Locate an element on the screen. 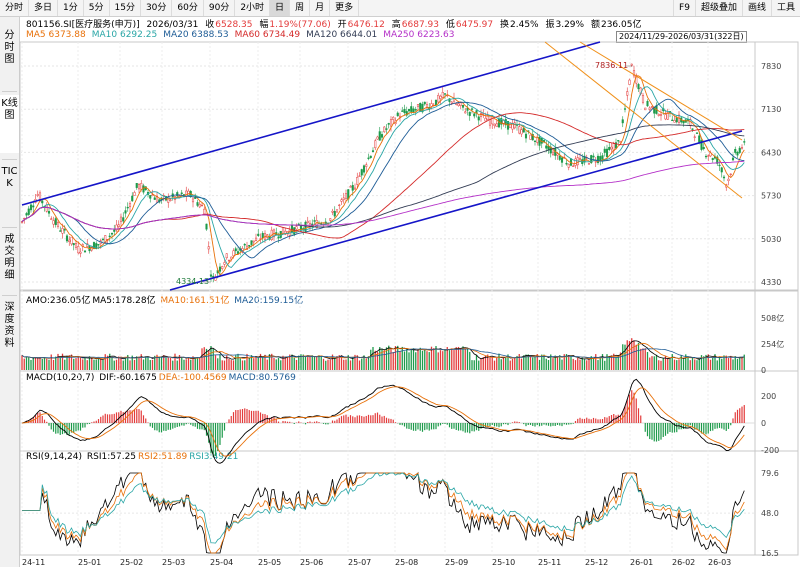 The height and width of the screenshot is (567, 800). date-tick-label: 25-03 is located at coordinates (173, 562).